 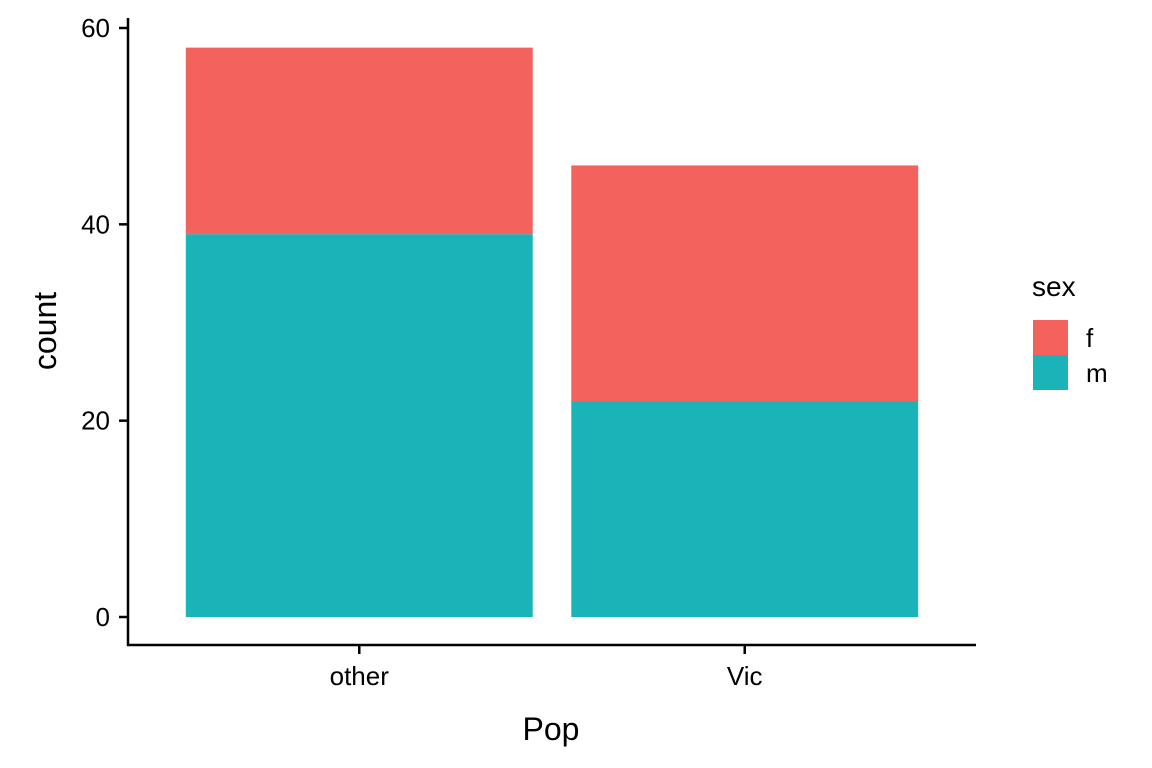 I want to click on x-tick-label: Vic, so click(x=745, y=676).